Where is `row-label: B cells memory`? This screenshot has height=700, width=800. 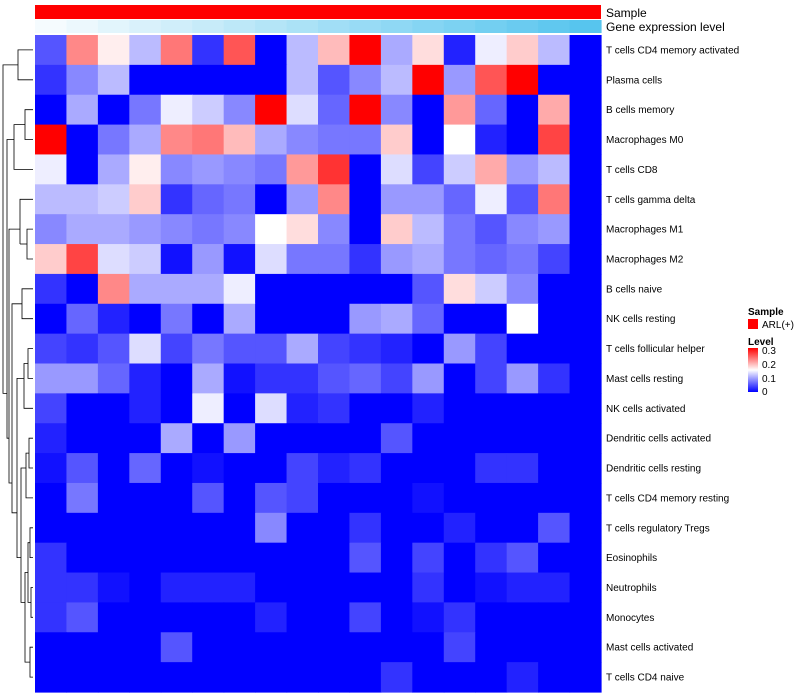
row-label: B cells memory is located at coordinates (640, 110).